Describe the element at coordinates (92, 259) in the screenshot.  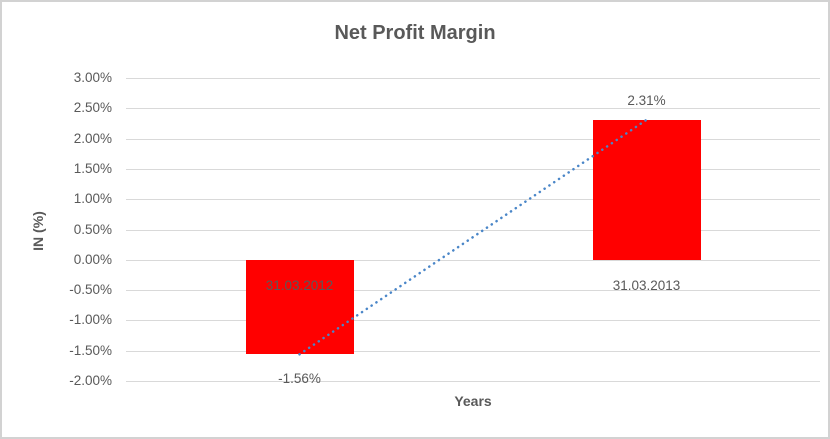
I see `y-tick-label: 0.00%` at that location.